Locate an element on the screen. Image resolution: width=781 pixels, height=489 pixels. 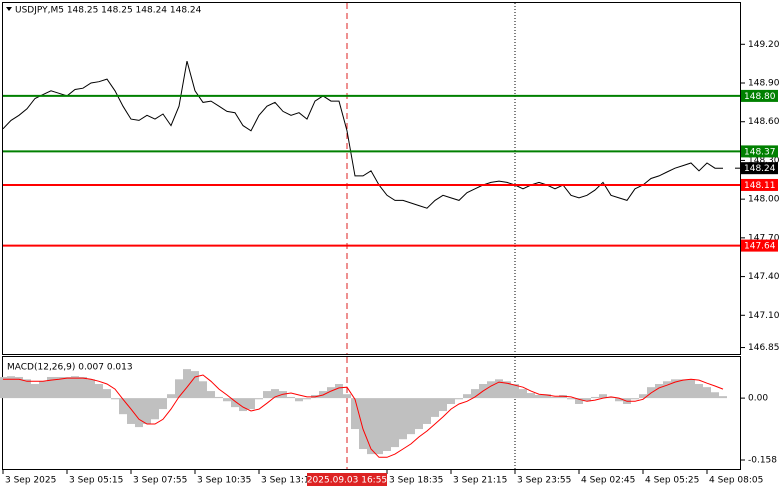
x-tick-label: 3 Sep 10:35 is located at coordinates (224, 481).